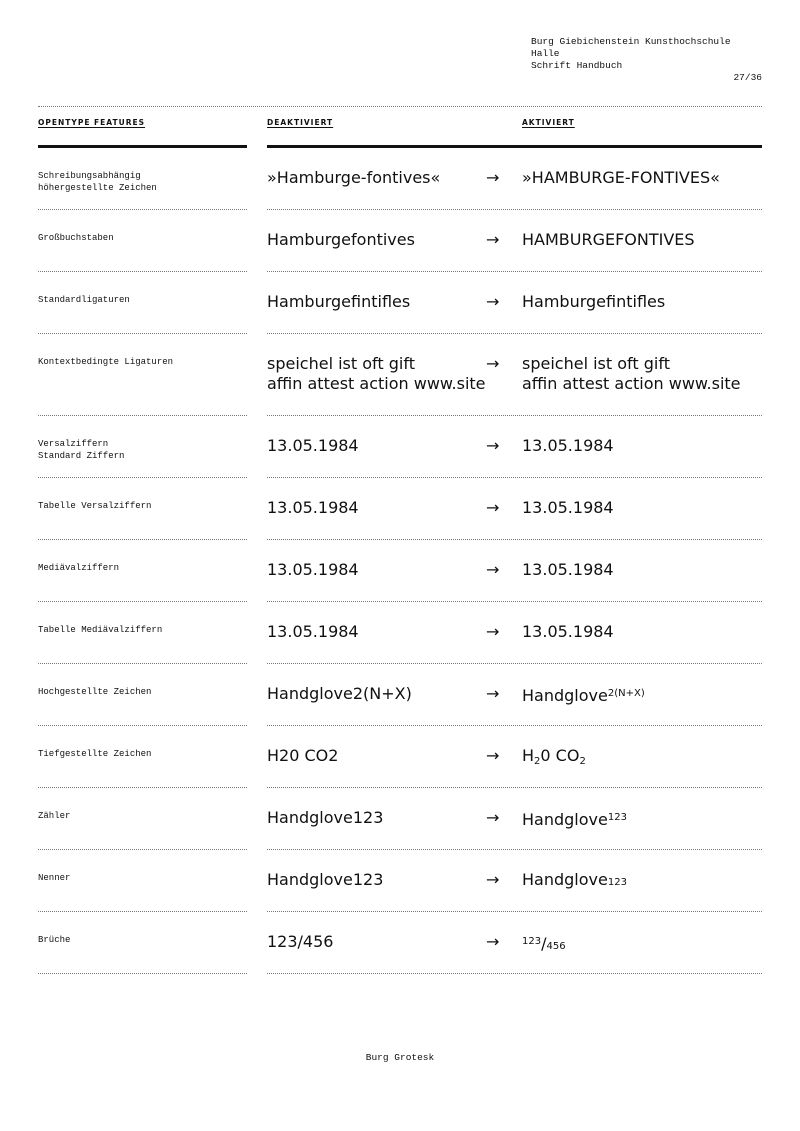 Image resolution: width=800 pixels, height=1131 pixels. I want to click on column-header-feature: OPENTYPE FEATURES, so click(92, 122).